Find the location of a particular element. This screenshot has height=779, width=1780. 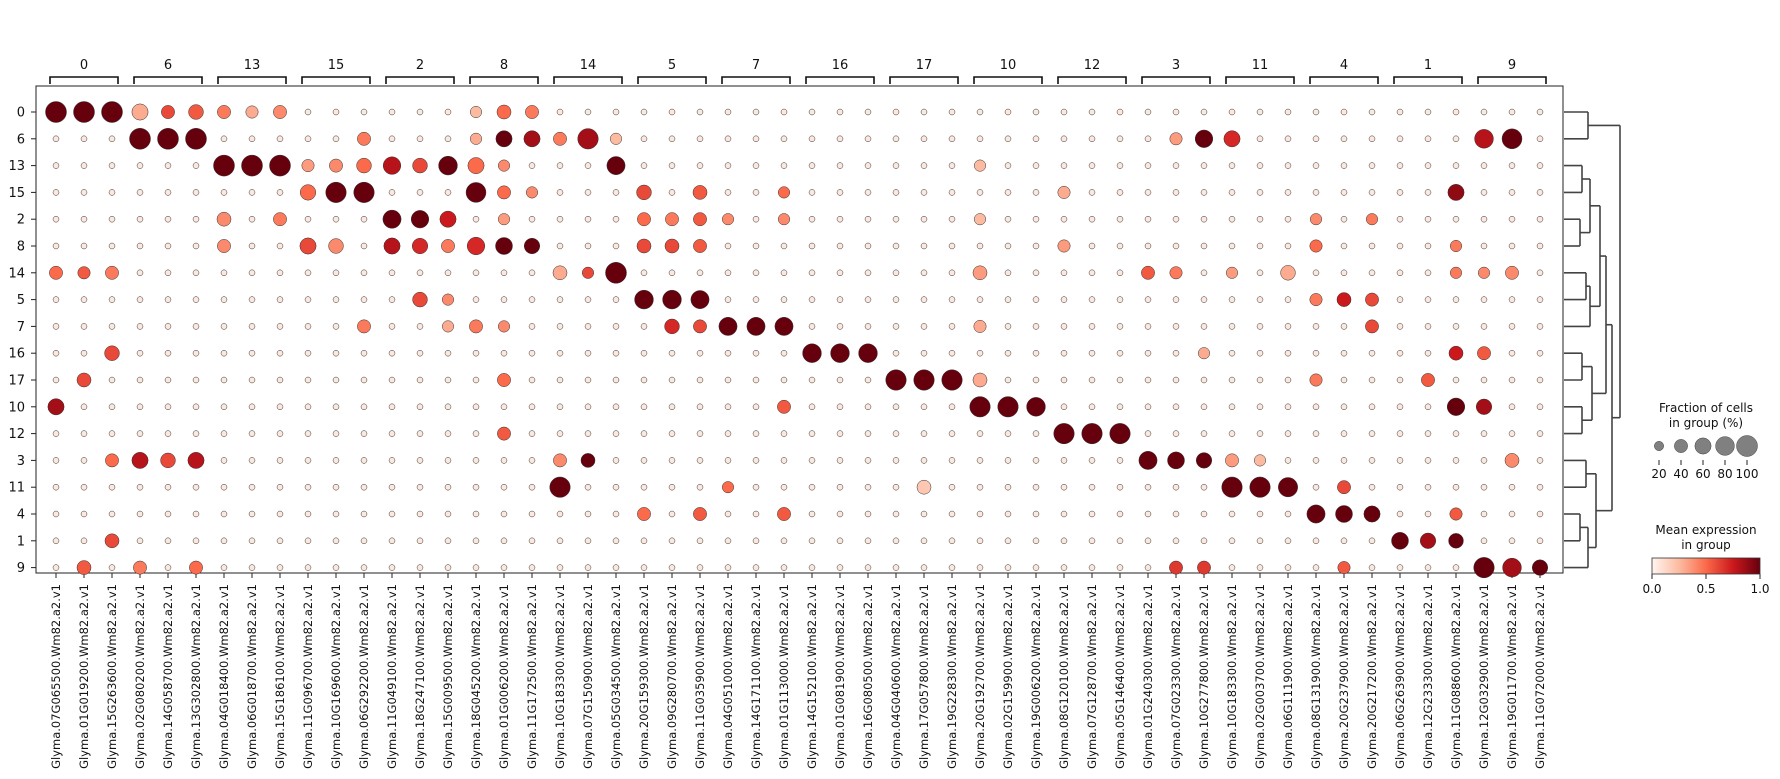

gene-label: Glyma.11G049100.Wm82.a2.v1 is located at coordinates (392, 676).